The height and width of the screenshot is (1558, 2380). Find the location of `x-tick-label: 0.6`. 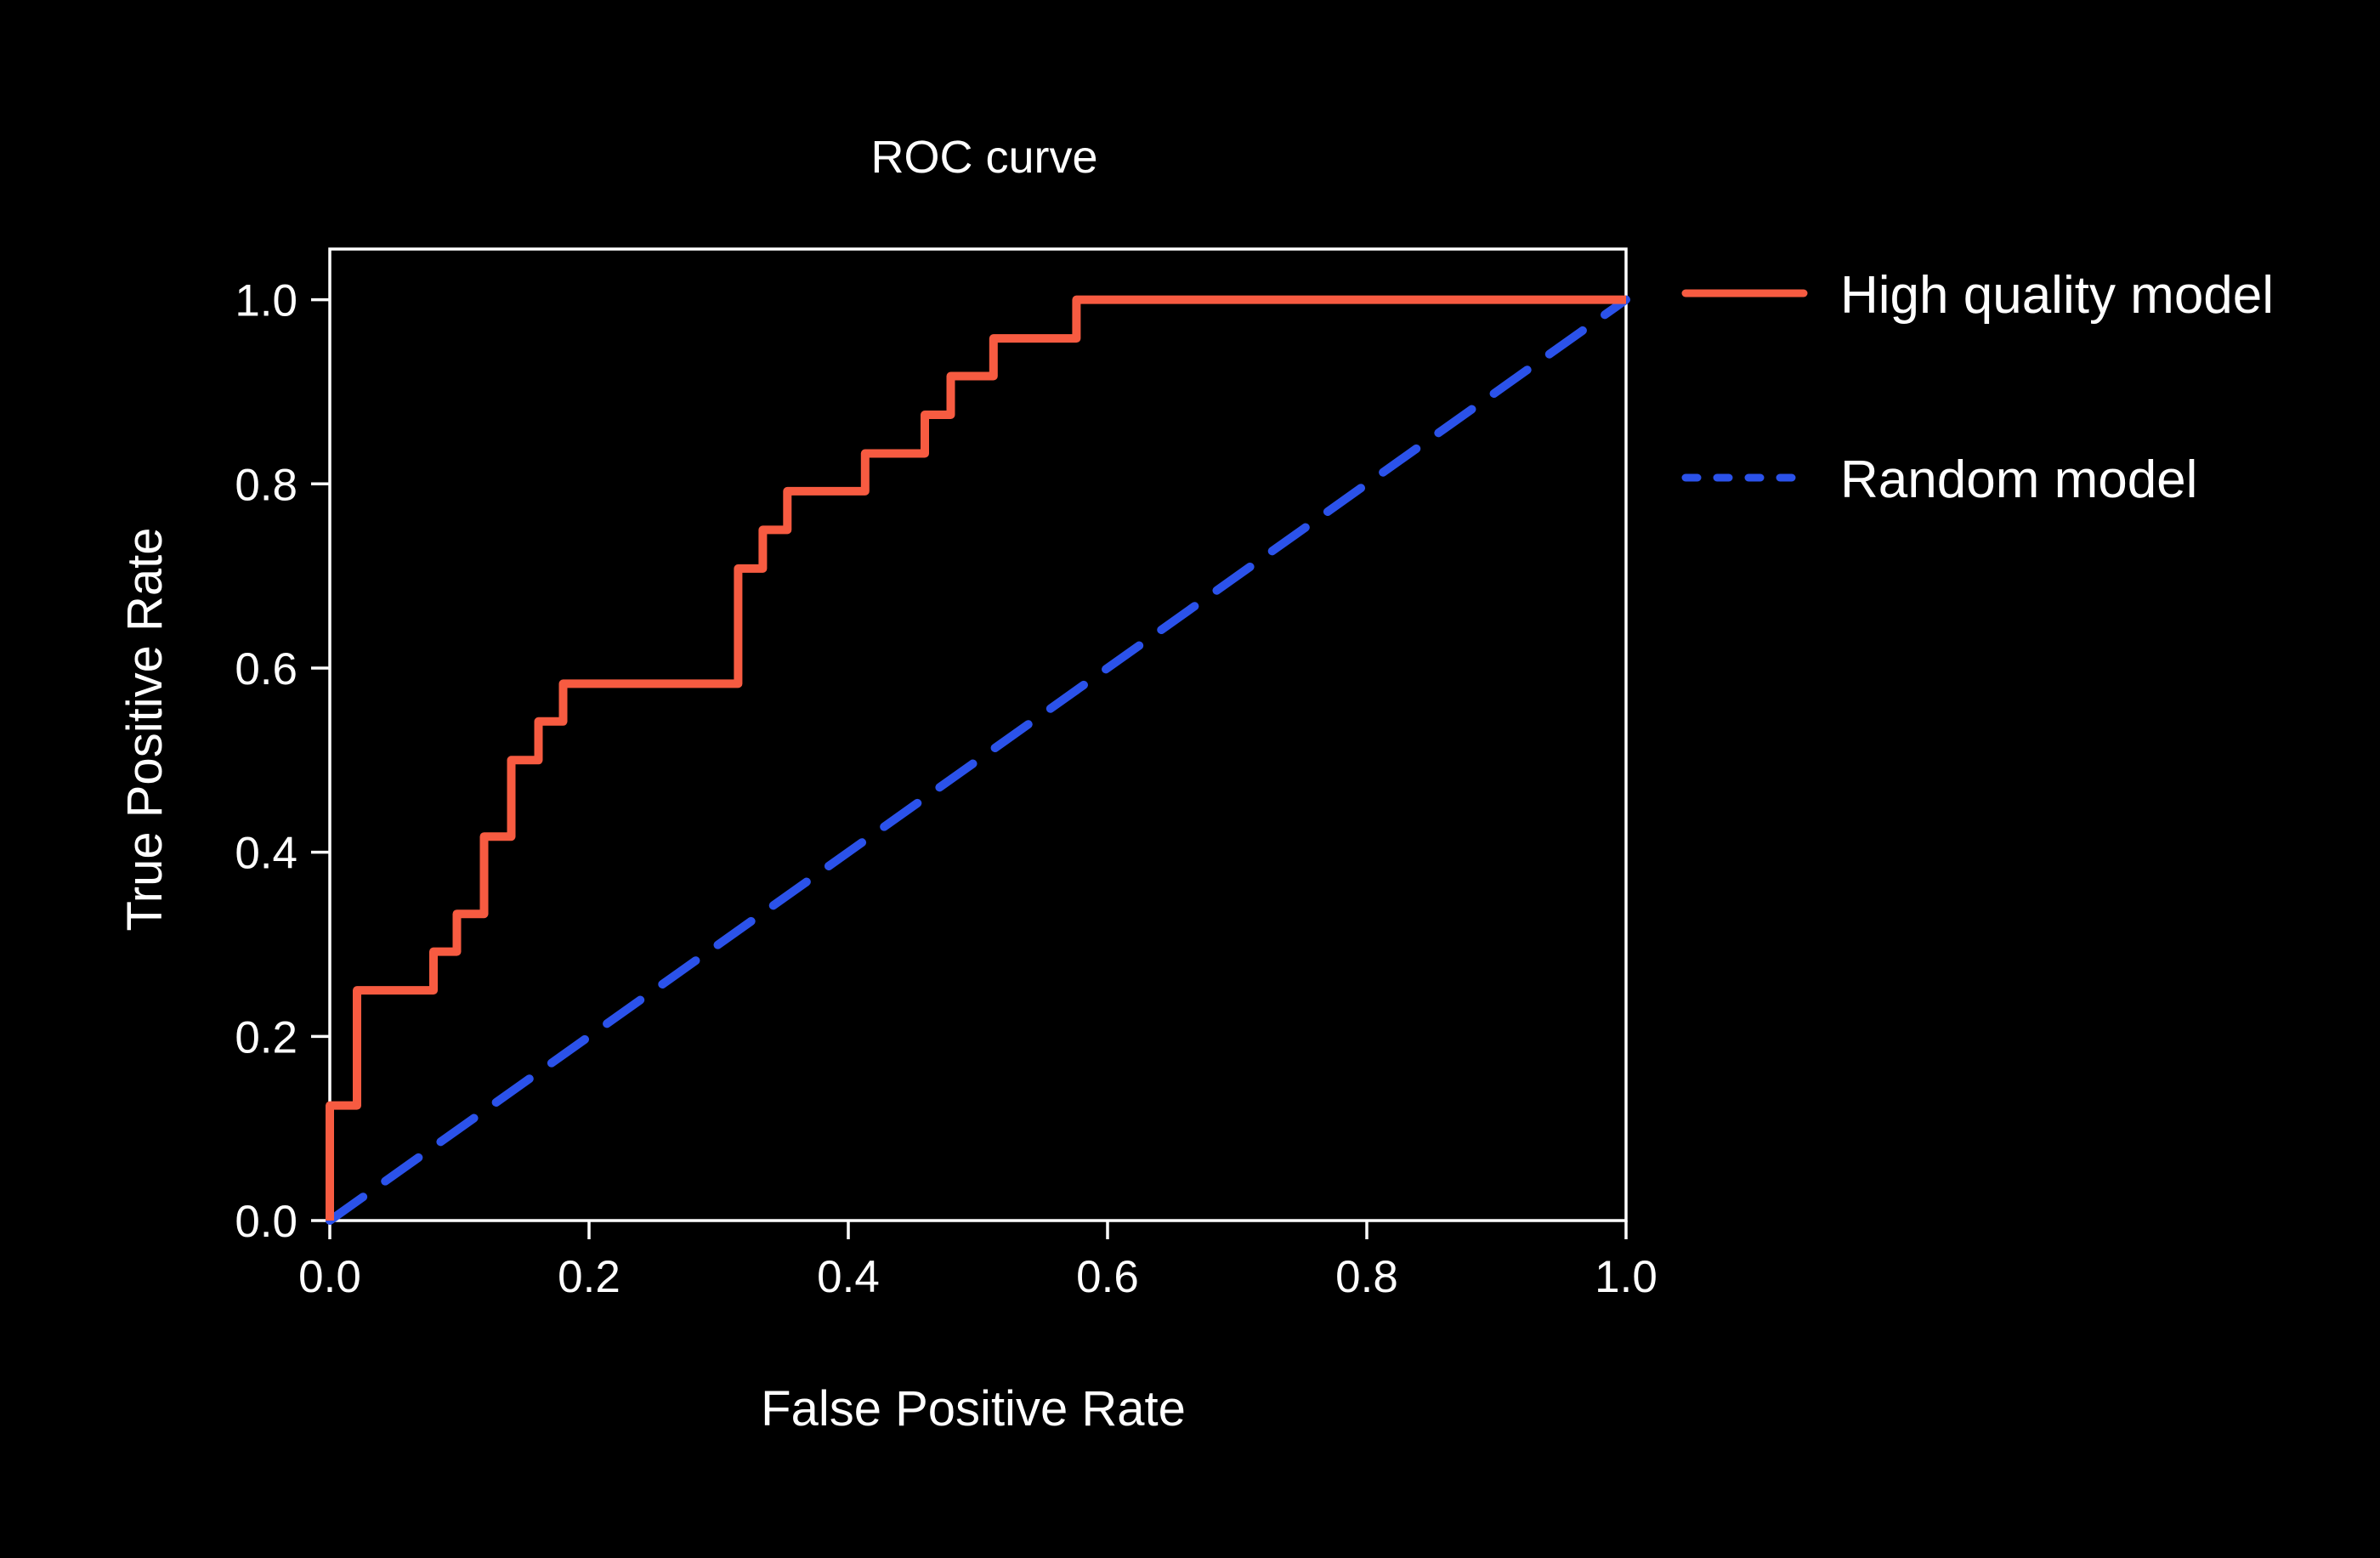

x-tick-label: 0.6 is located at coordinates (1107, 1277).